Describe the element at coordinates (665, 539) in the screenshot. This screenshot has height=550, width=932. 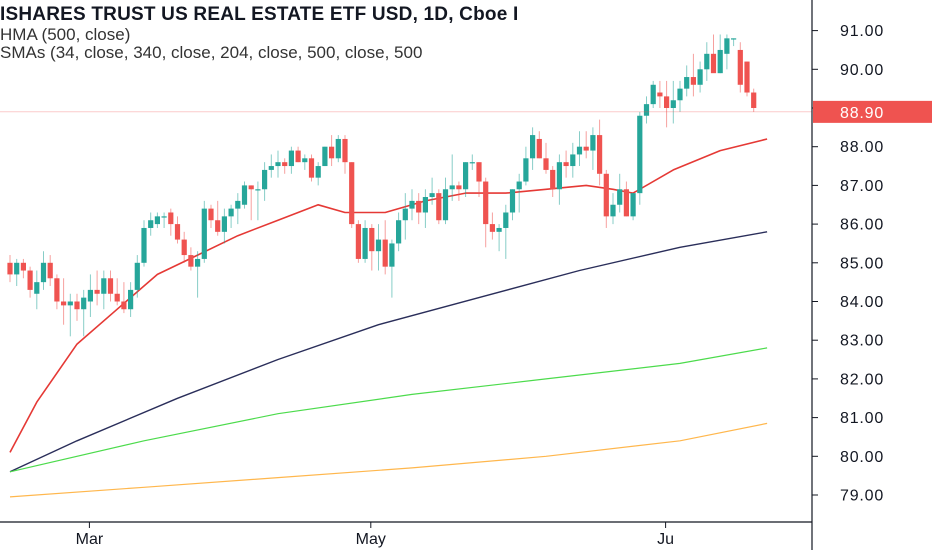
I see `time-tick-label: Ju` at that location.